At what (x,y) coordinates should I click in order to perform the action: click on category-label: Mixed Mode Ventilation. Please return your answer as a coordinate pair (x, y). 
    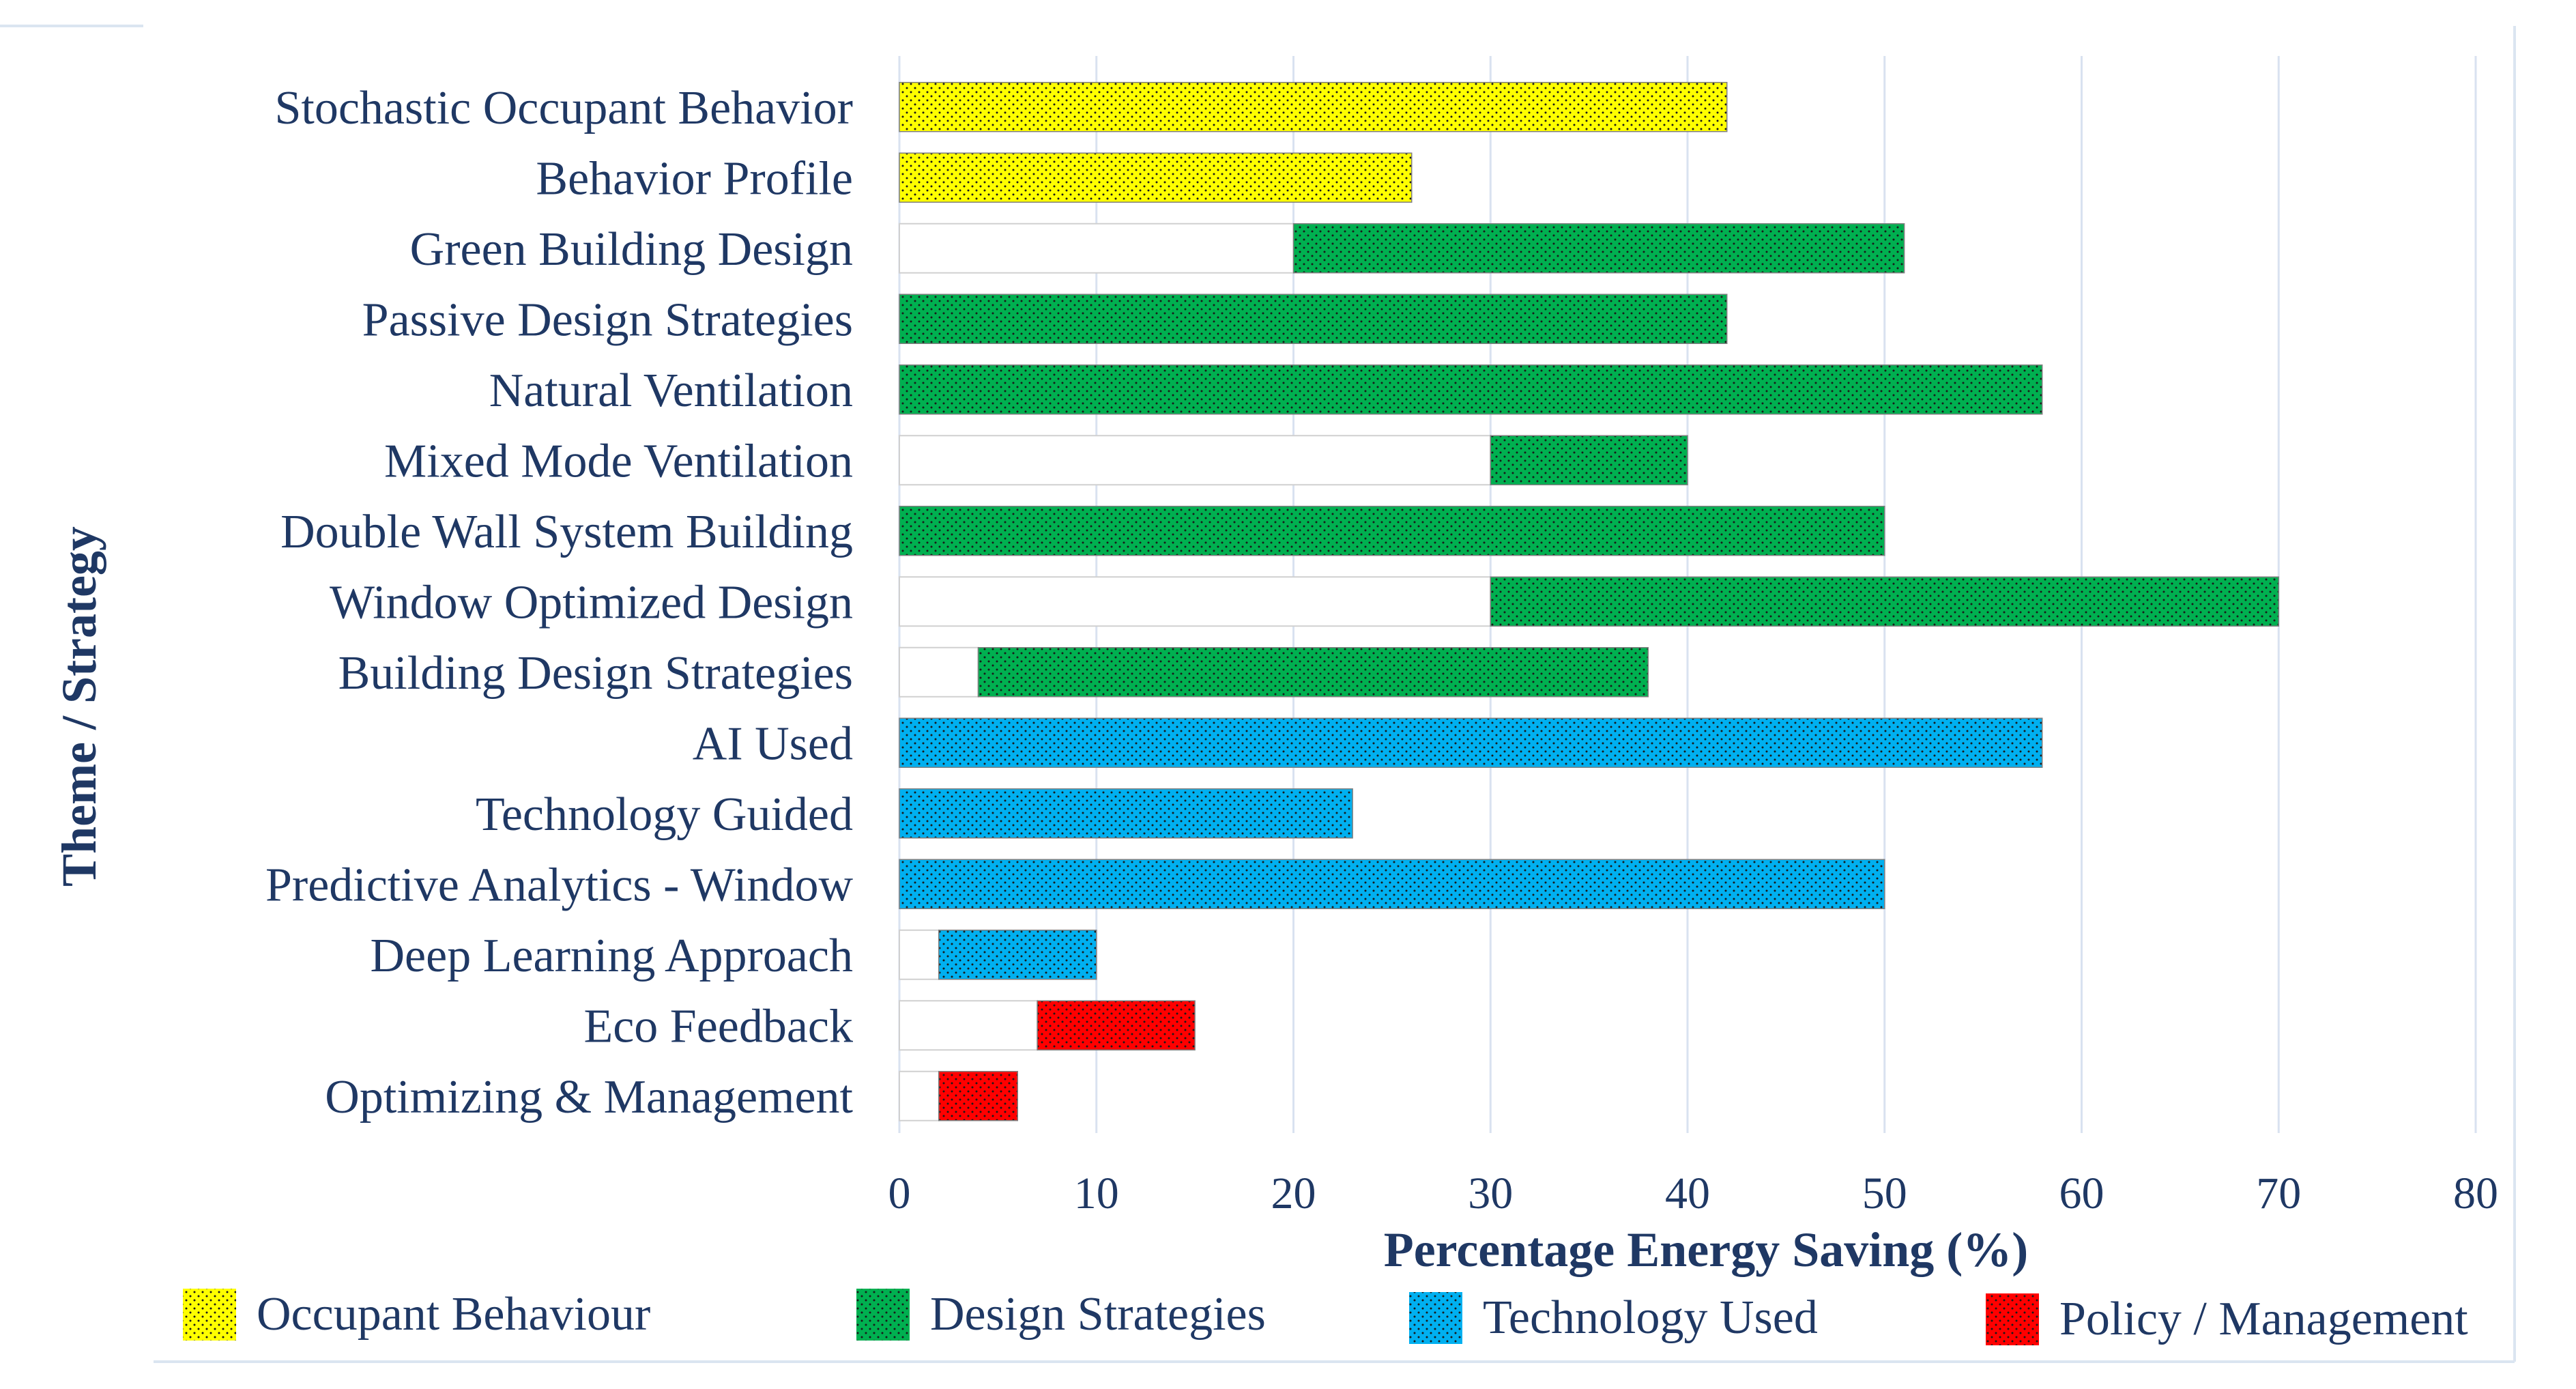
    Looking at the image, I should click on (618, 461).